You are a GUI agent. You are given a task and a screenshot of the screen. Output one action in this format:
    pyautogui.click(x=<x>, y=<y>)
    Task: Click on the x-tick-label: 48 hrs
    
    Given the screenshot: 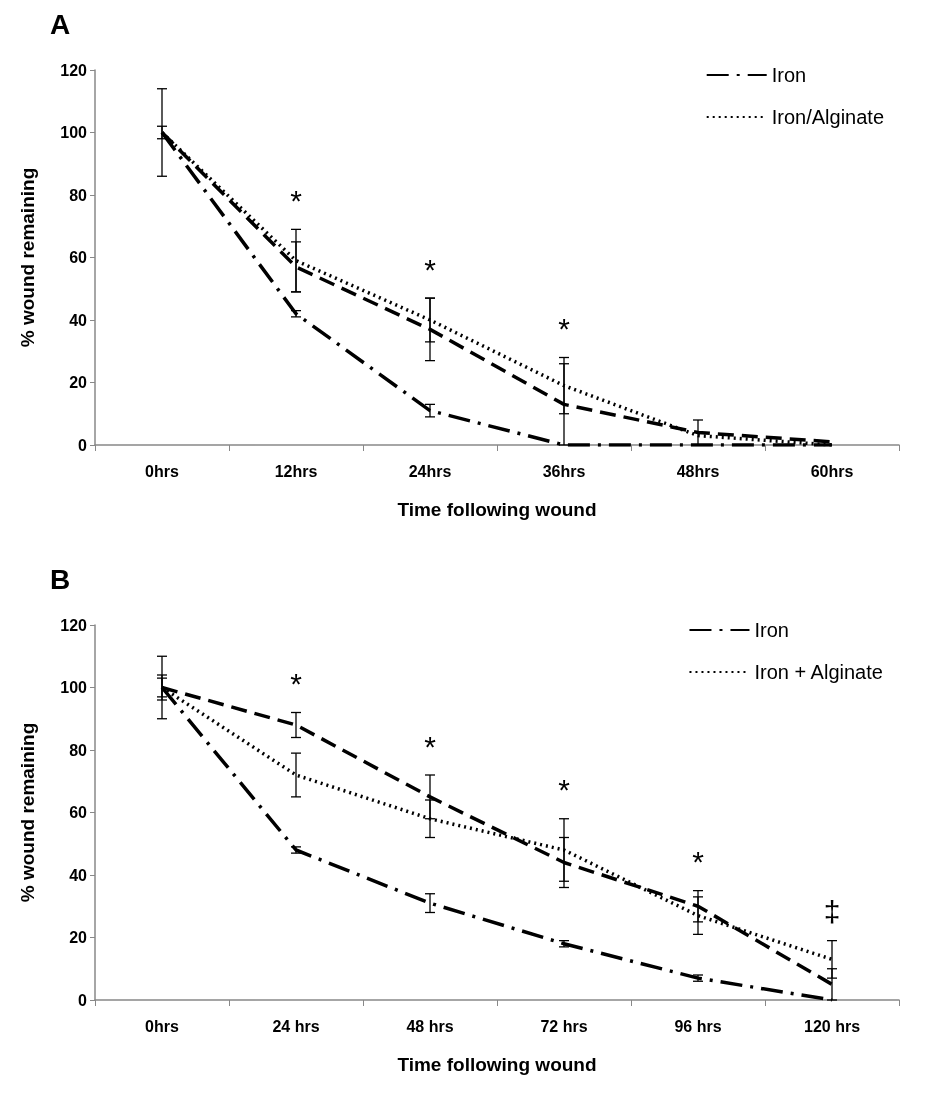 What is the action you would take?
    pyautogui.click(x=430, y=1026)
    